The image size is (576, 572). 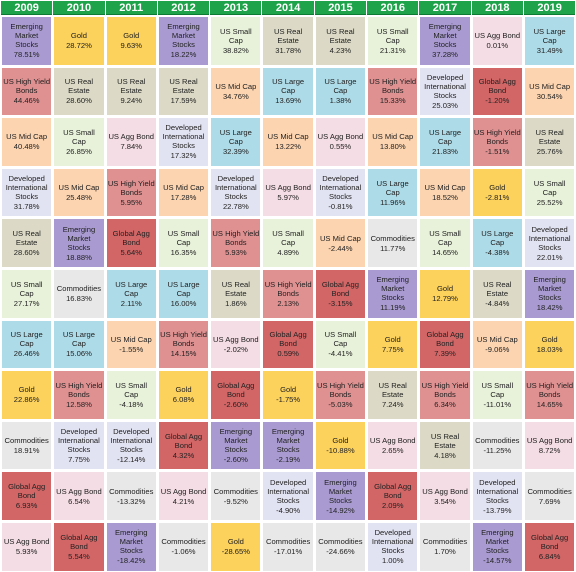 What do you see at coordinates (340, 91) in the screenshot?
I see `return-cell: US Large Cap 1.38%` at bounding box center [340, 91].